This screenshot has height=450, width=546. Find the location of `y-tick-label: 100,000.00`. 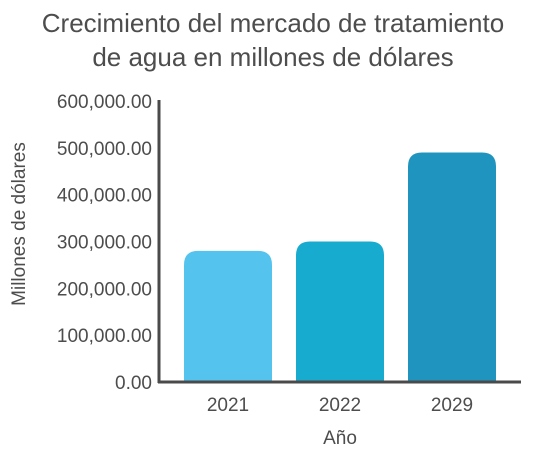

y-tick-label: 100,000.00 is located at coordinates (104, 336).